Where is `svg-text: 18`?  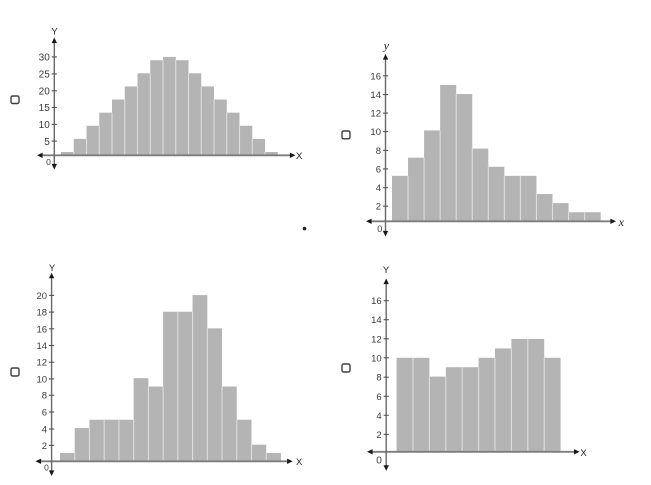
svg-text: 18 is located at coordinates (42, 313).